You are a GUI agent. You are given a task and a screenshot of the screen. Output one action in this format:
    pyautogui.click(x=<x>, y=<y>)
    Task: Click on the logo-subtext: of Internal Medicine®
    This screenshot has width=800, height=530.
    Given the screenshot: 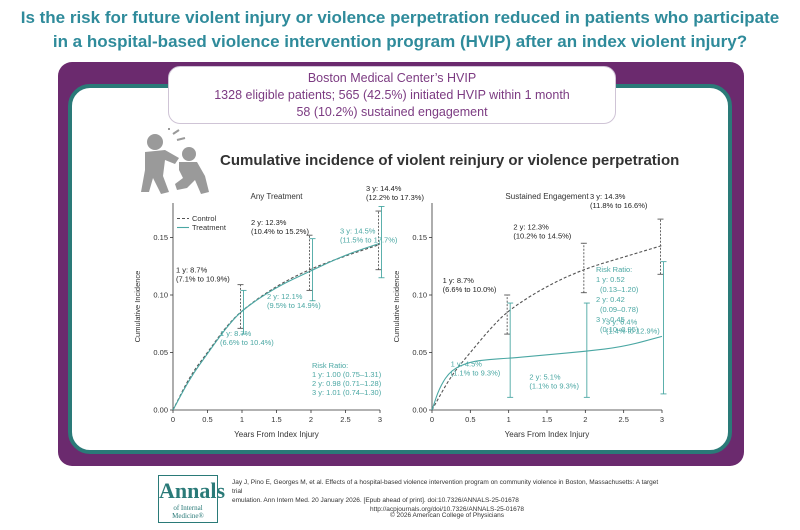 What is the action you would take?
    pyautogui.click(x=188, y=512)
    